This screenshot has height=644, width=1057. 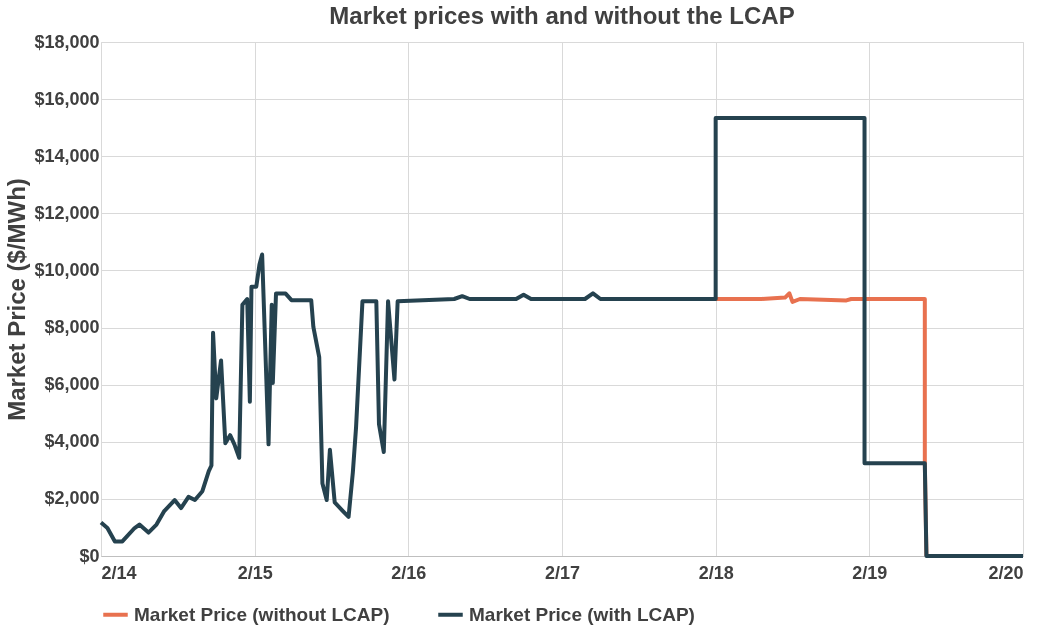 I want to click on legend-label: Market Price (with LCAP), so click(x=582, y=614).